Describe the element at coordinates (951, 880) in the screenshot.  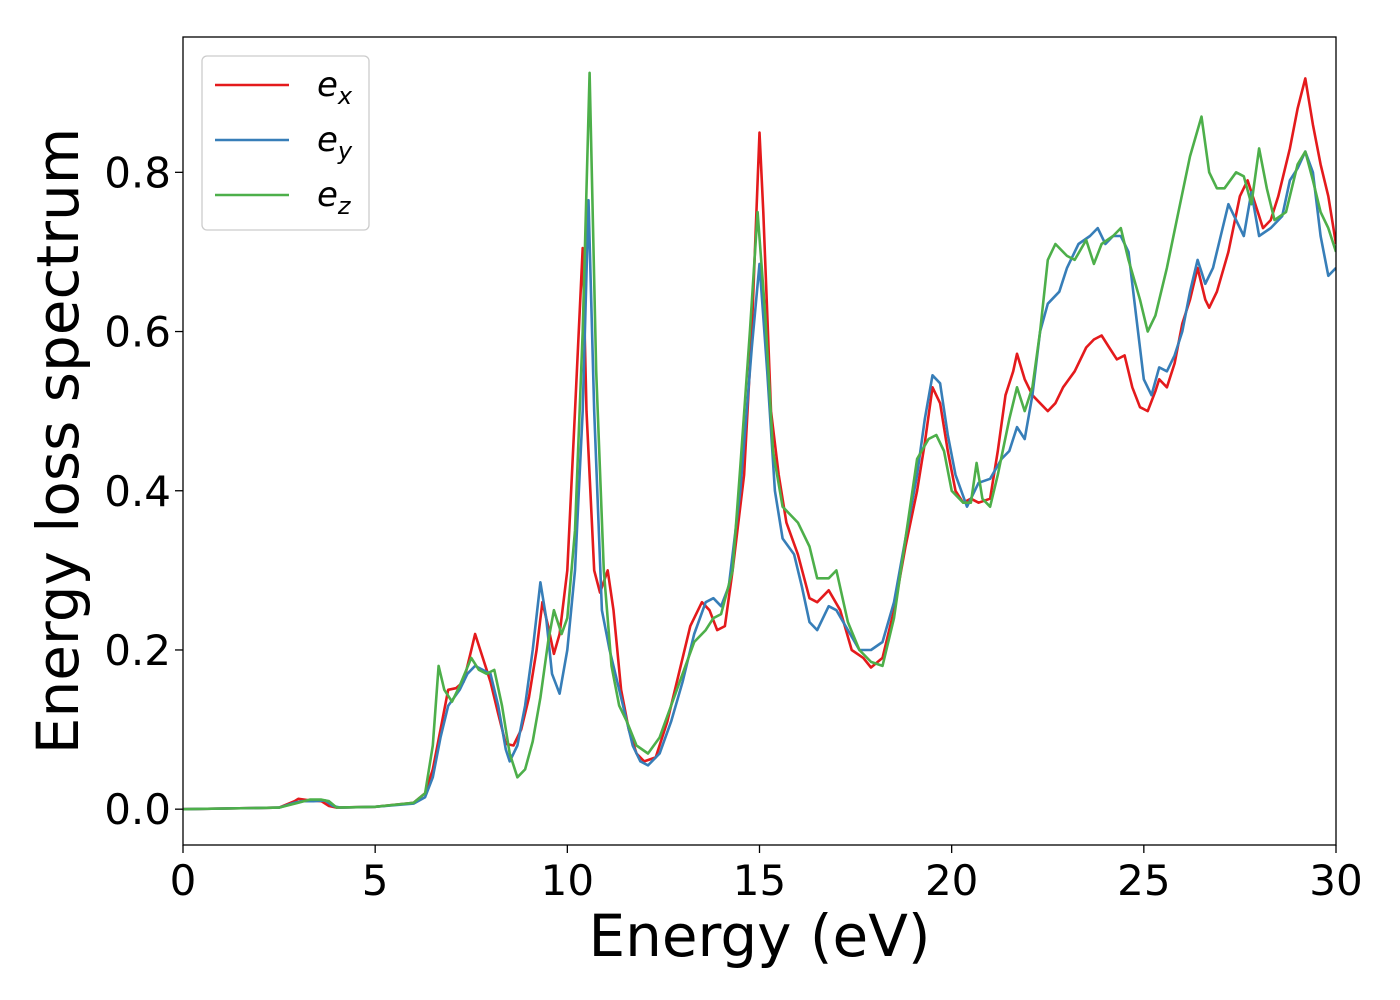
I see `x-tick-label: 20` at that location.